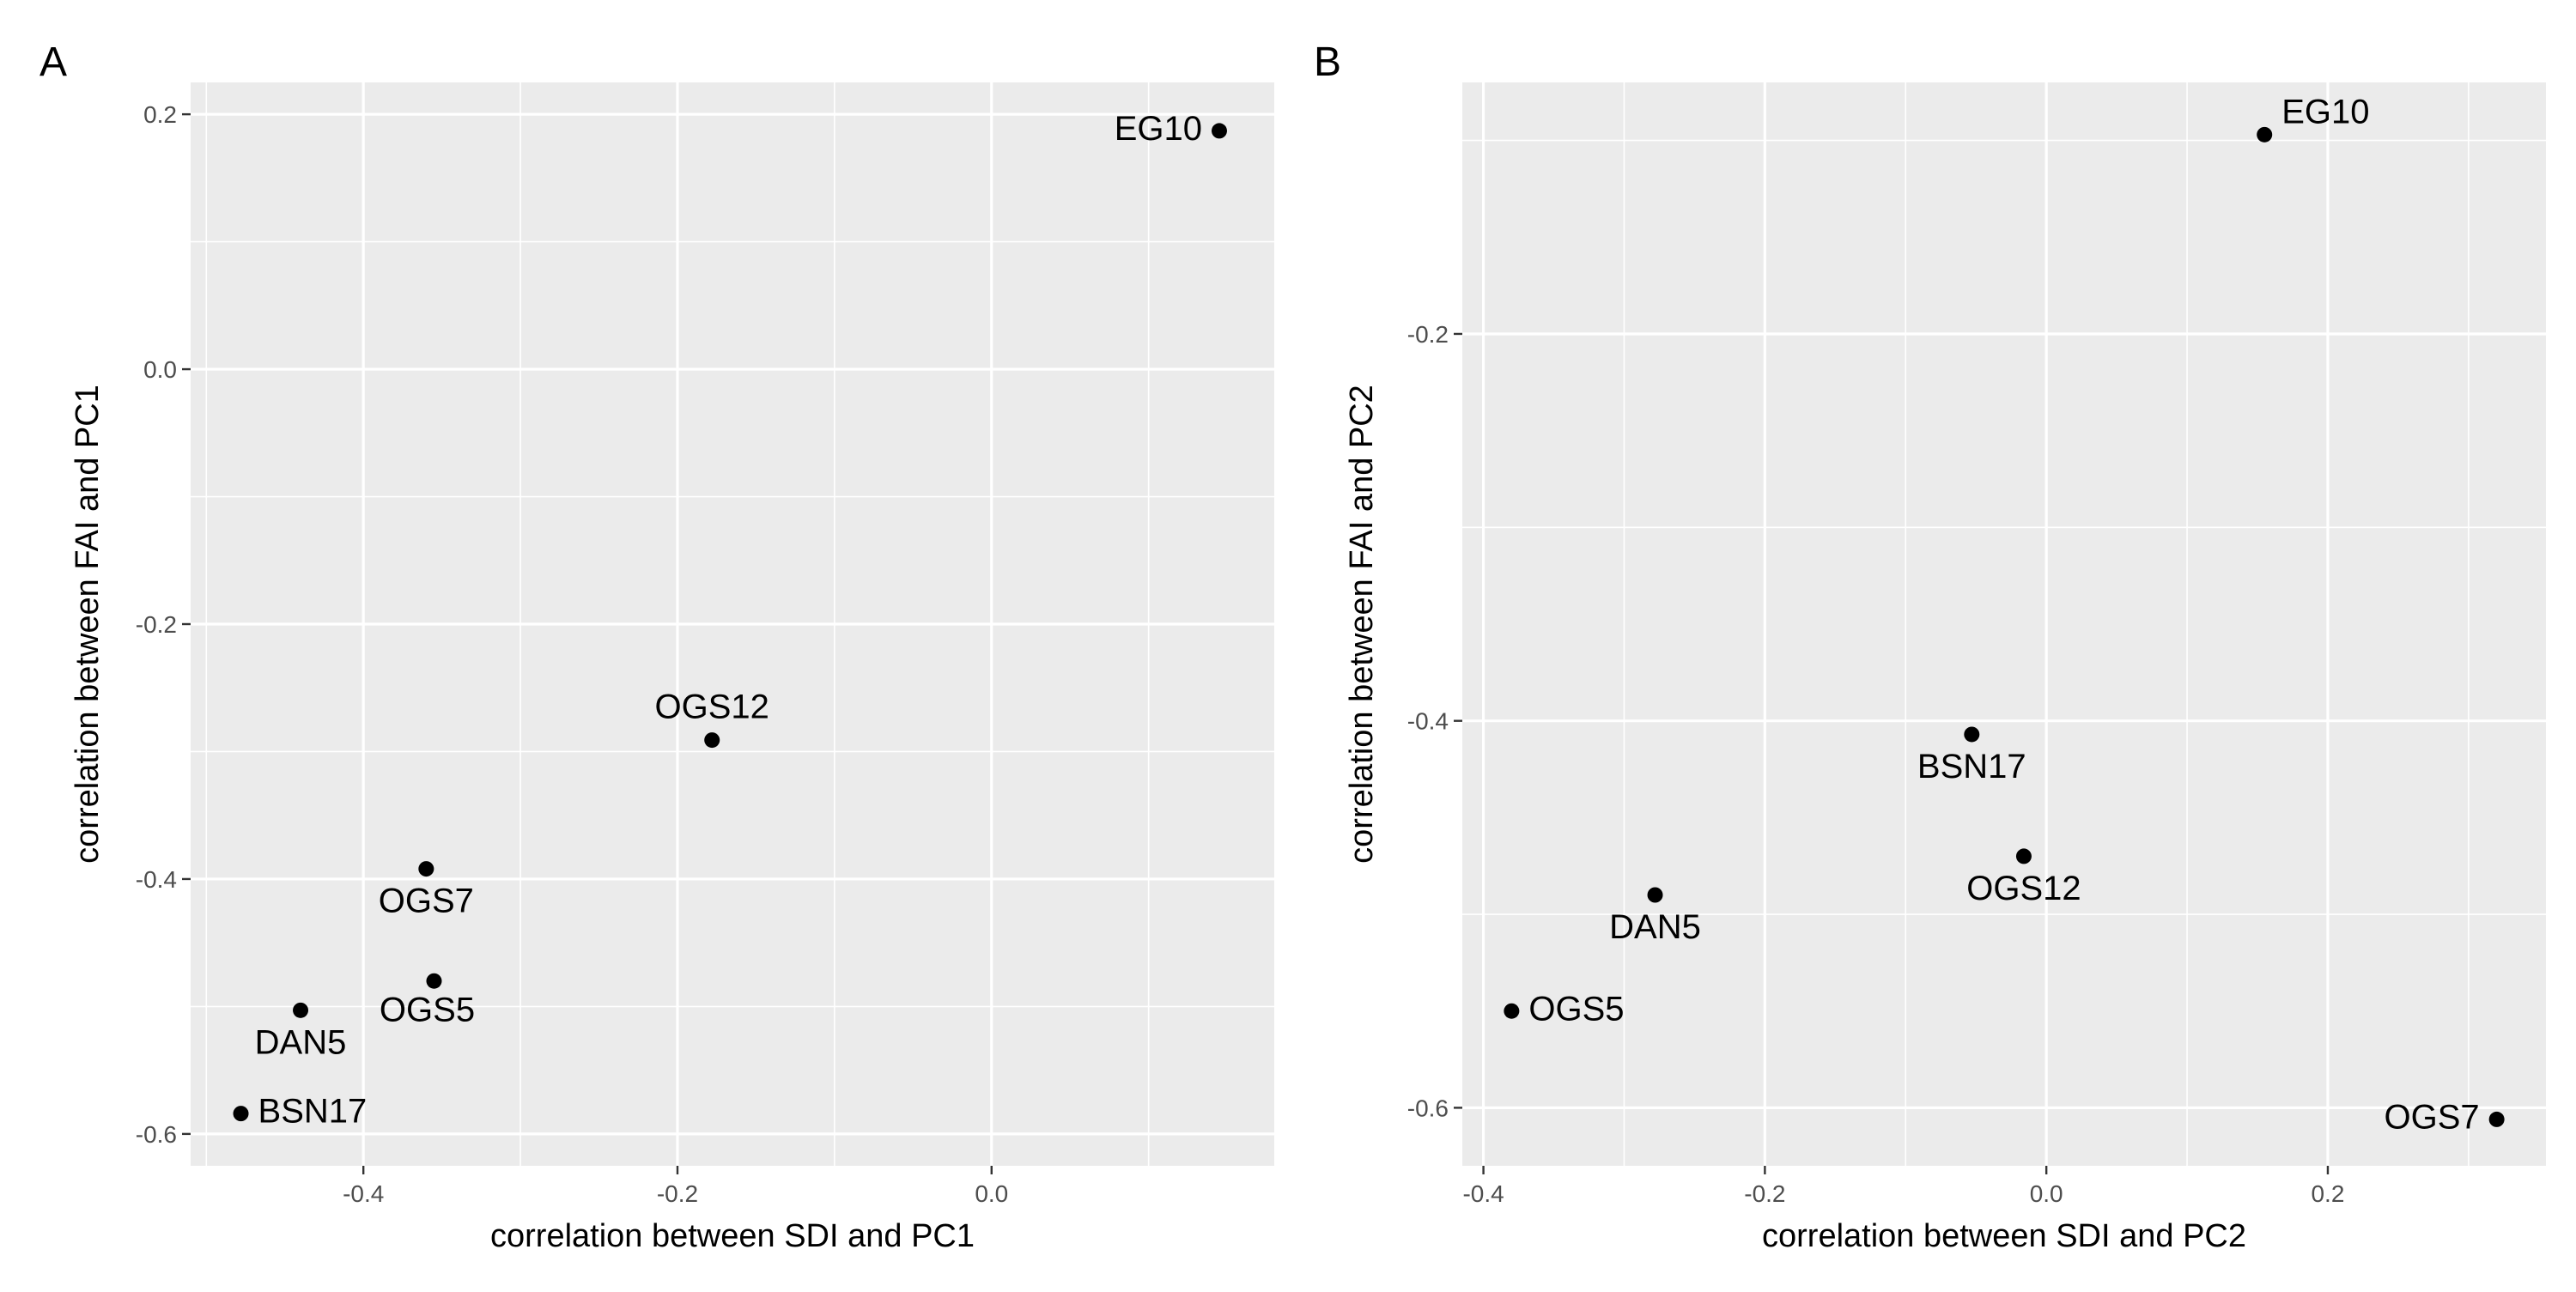 The height and width of the screenshot is (1292, 2576). What do you see at coordinates (160, 114) in the screenshot?
I see `y-tick-label: 0.2` at bounding box center [160, 114].